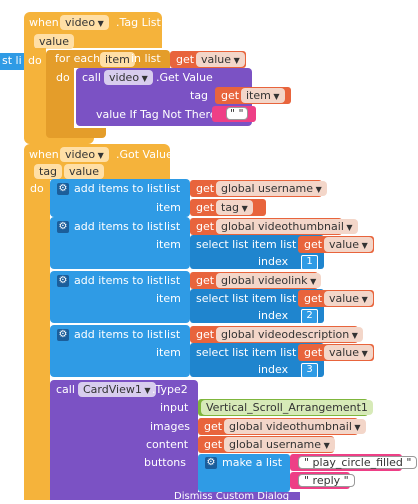 Image resolution: width=418 pixels, height=504 pixels. Describe the element at coordinates (174, 407) in the screenshot. I see `input-label: input` at that location.